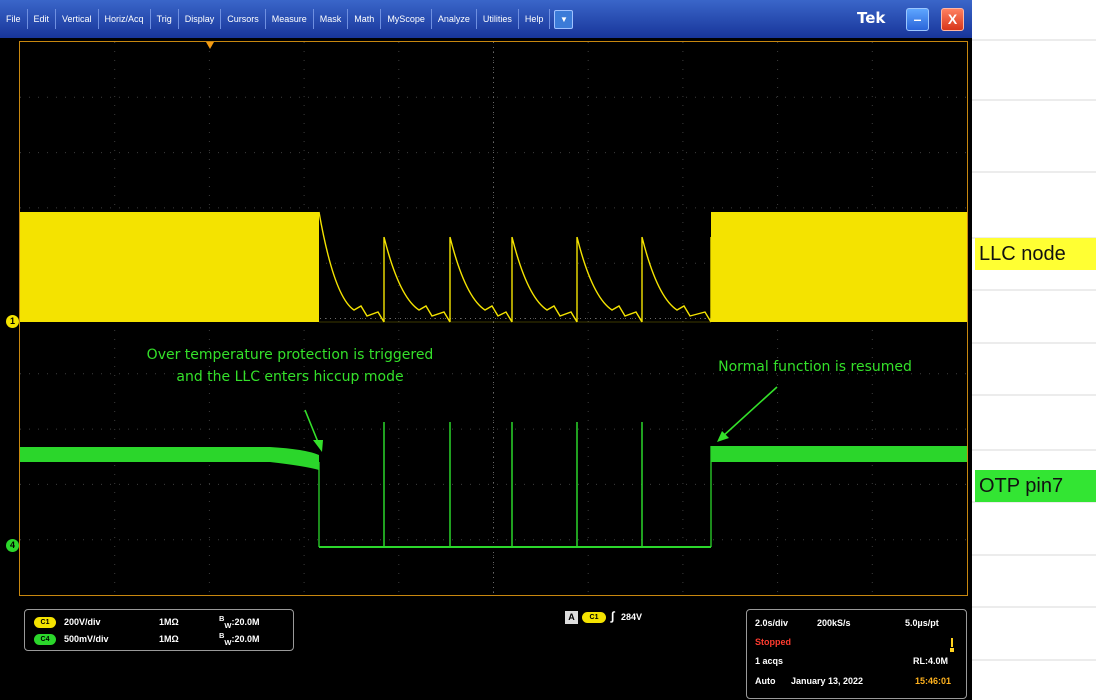  I want to click on side-gridlines, so click(1034, 350).